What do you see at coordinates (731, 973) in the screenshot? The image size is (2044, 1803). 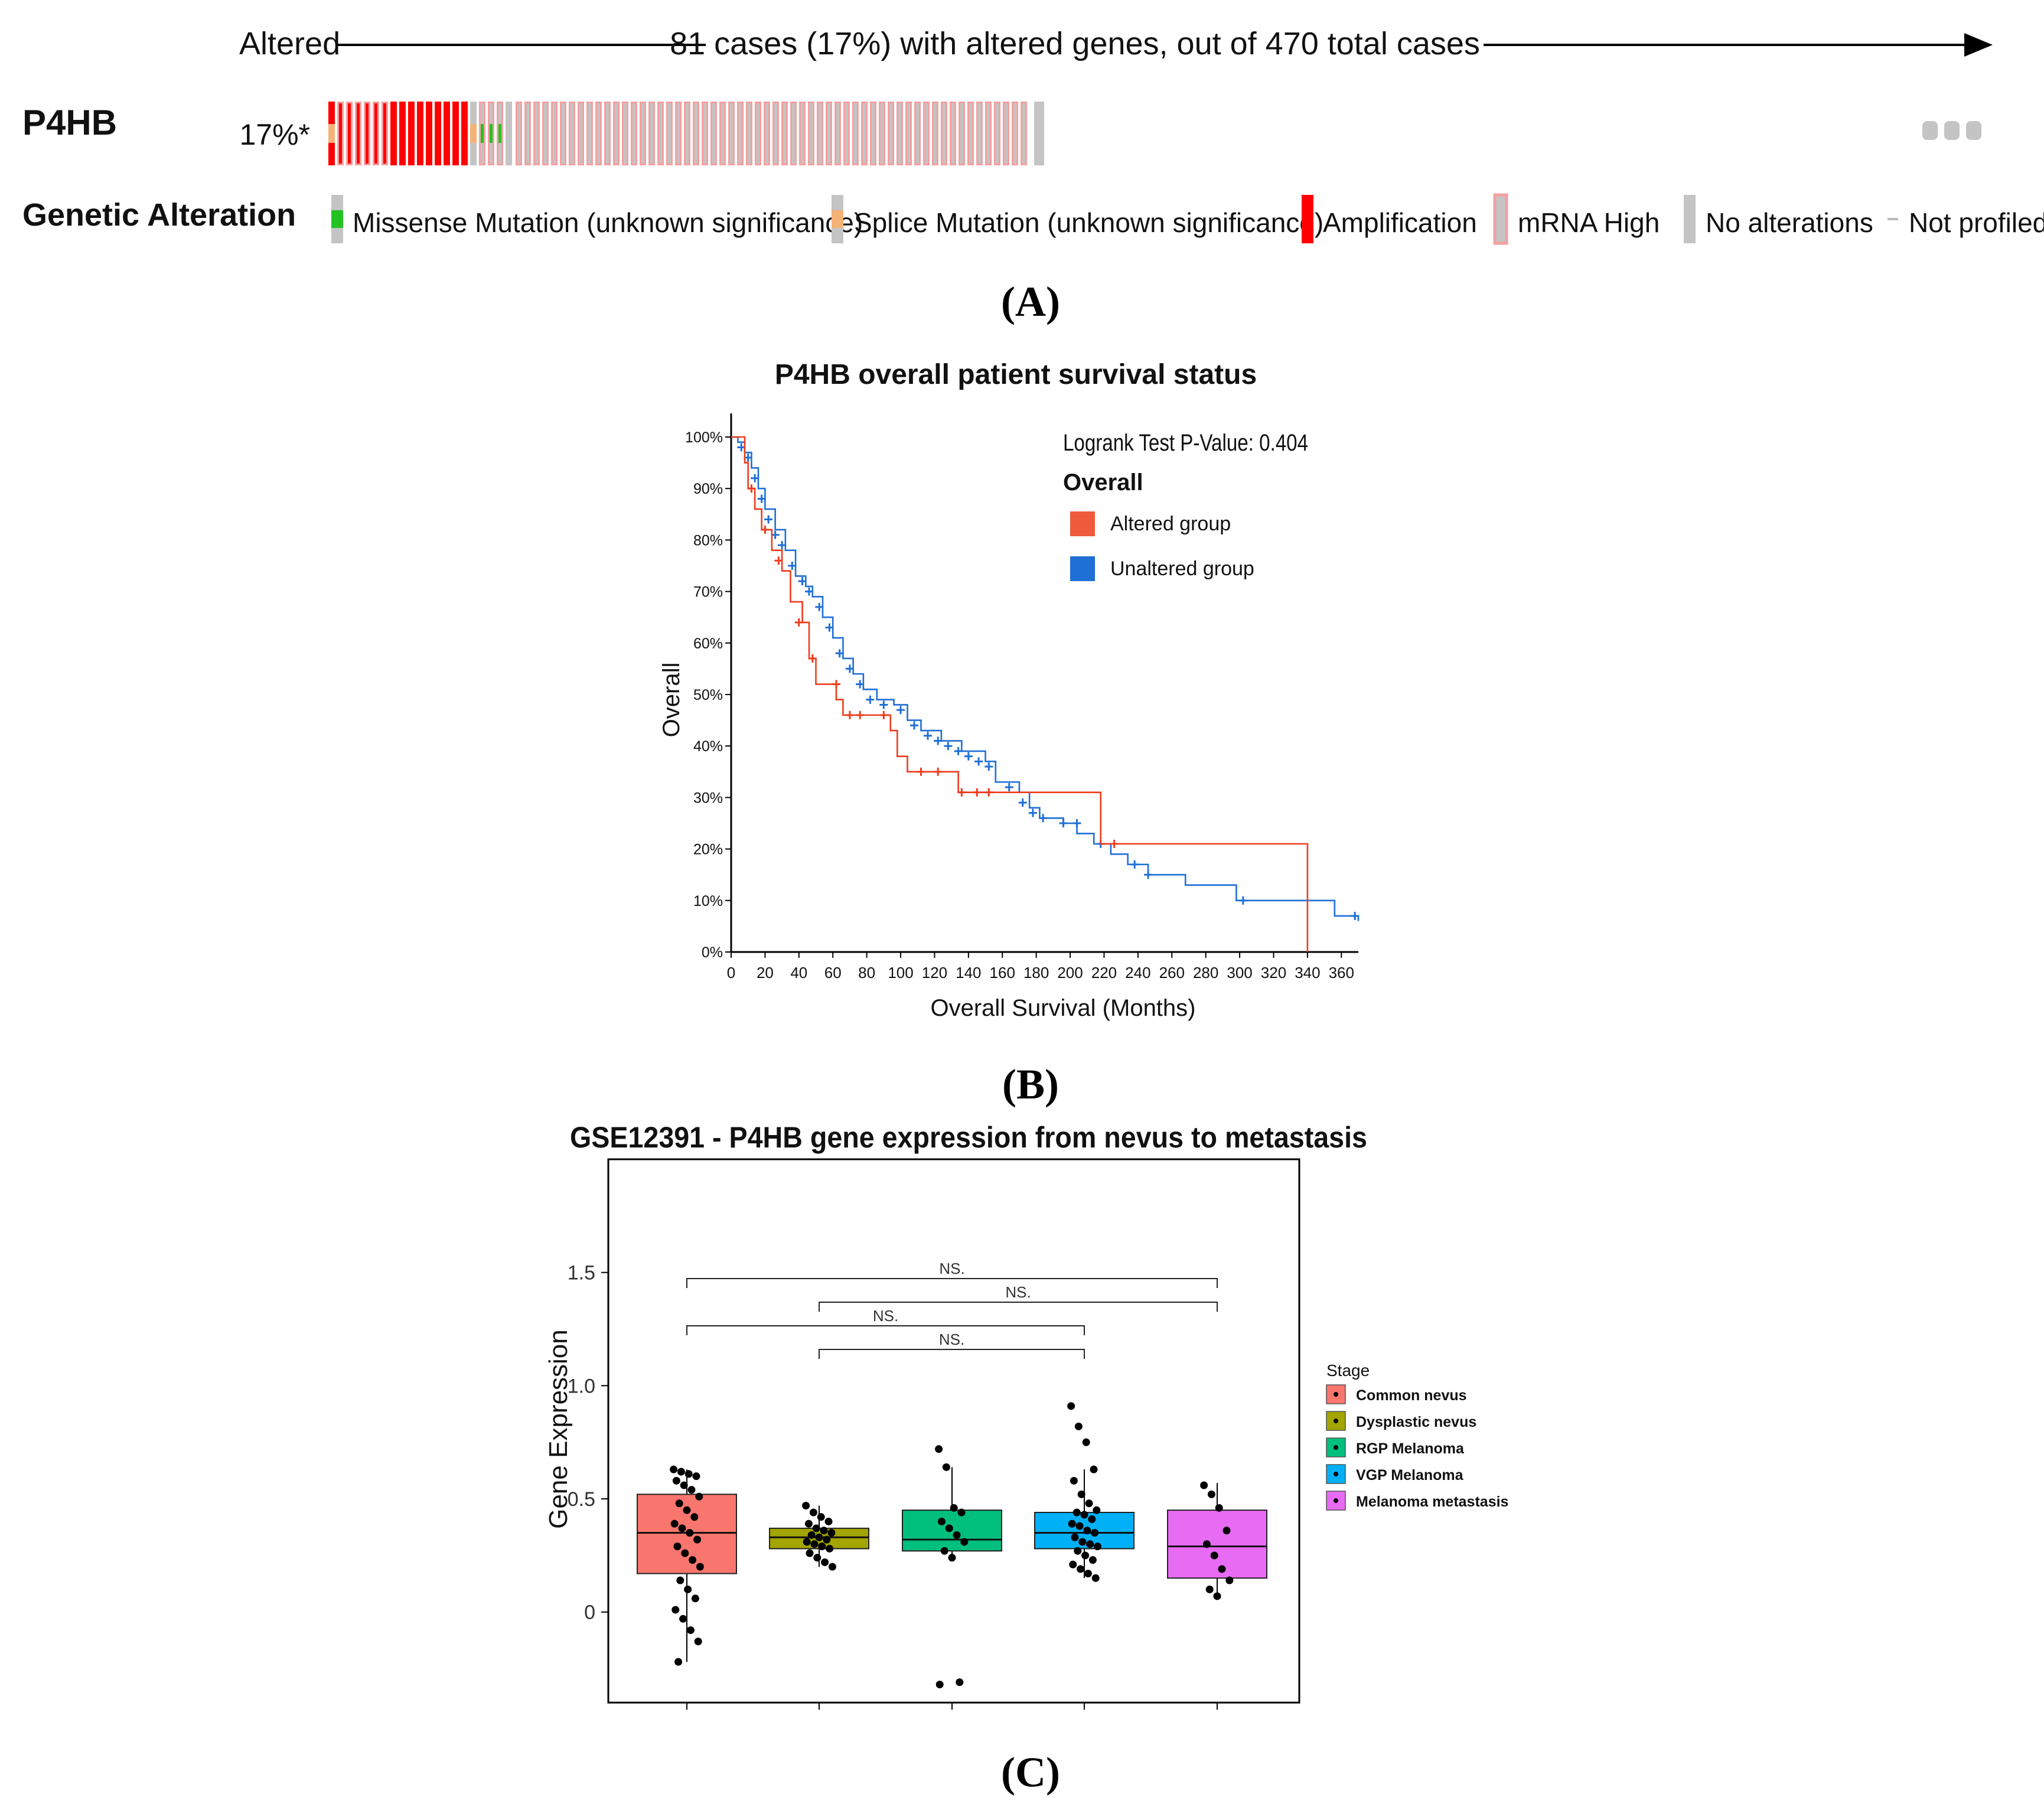 I see `survival-x-tick-label: 0` at bounding box center [731, 973].